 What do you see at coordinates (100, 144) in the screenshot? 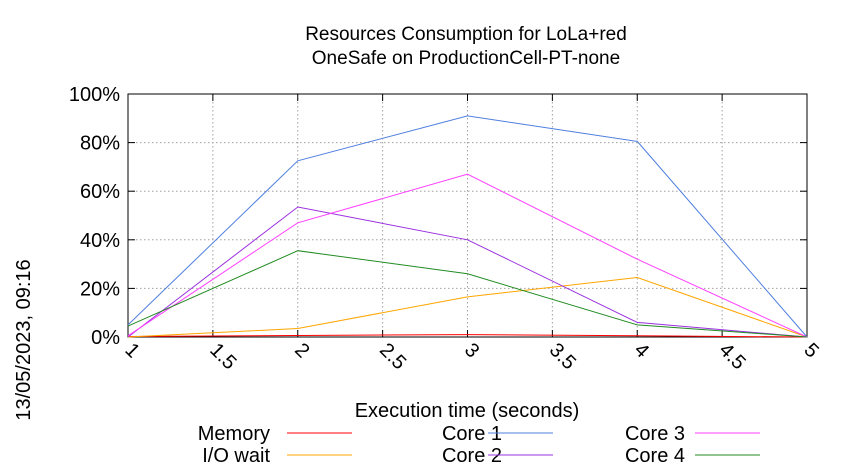
I see `y-tick-label: 80%` at bounding box center [100, 144].